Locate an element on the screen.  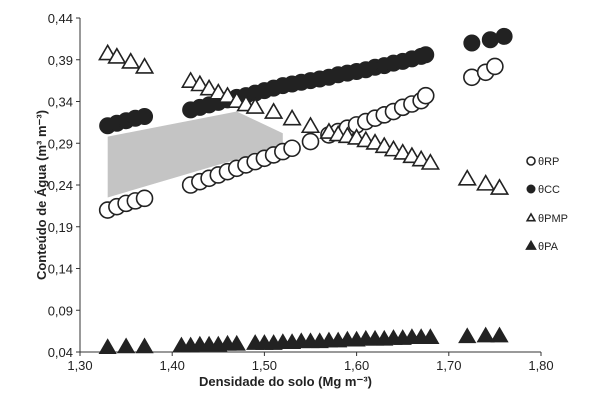
legend-label: θRP is located at coordinates (548, 162).